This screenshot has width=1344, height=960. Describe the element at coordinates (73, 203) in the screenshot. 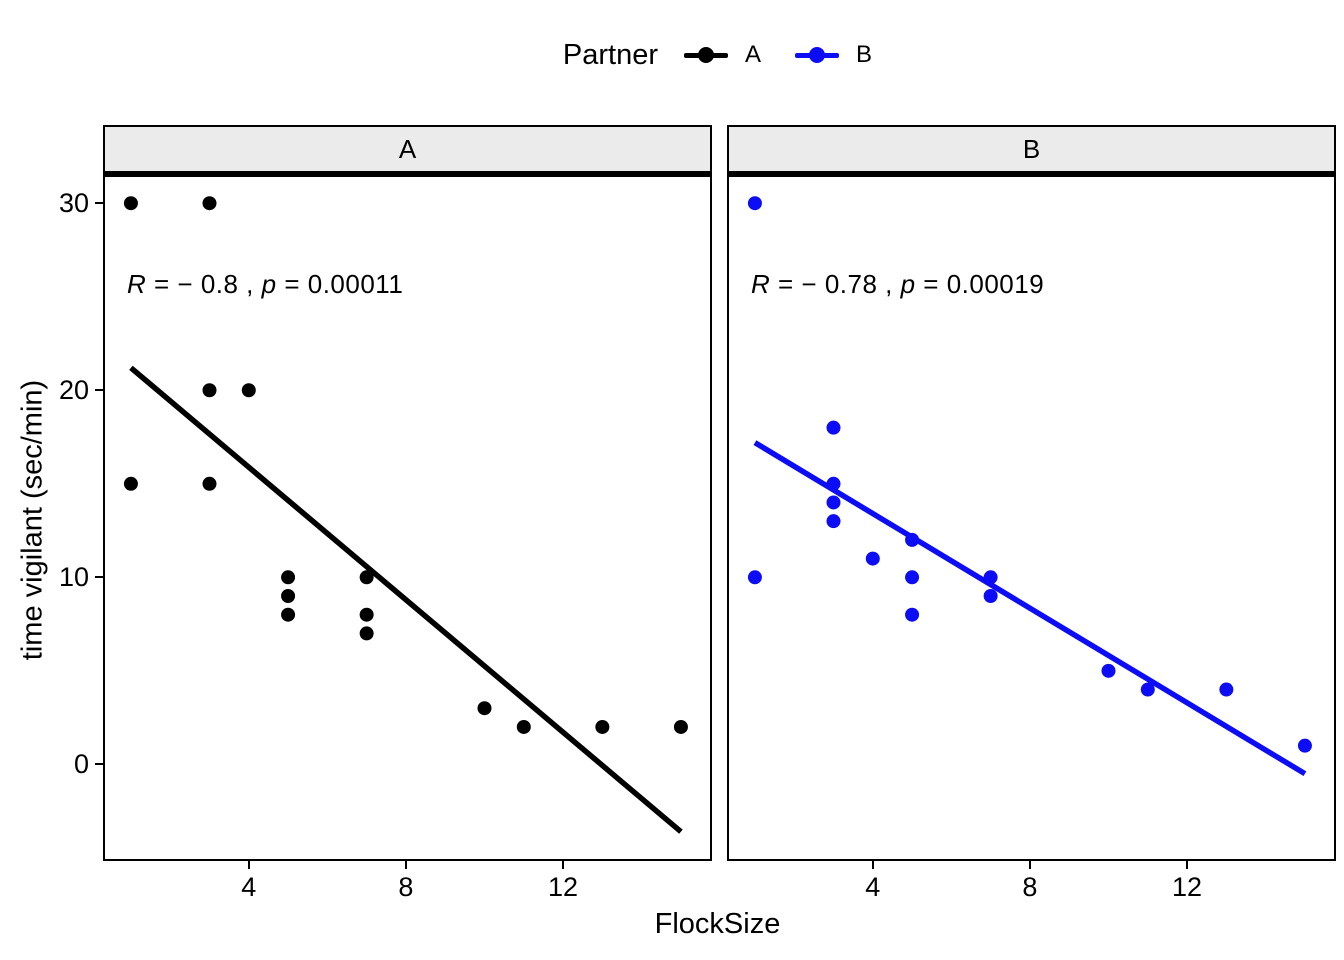

I see `y-tick-label: 30` at that location.